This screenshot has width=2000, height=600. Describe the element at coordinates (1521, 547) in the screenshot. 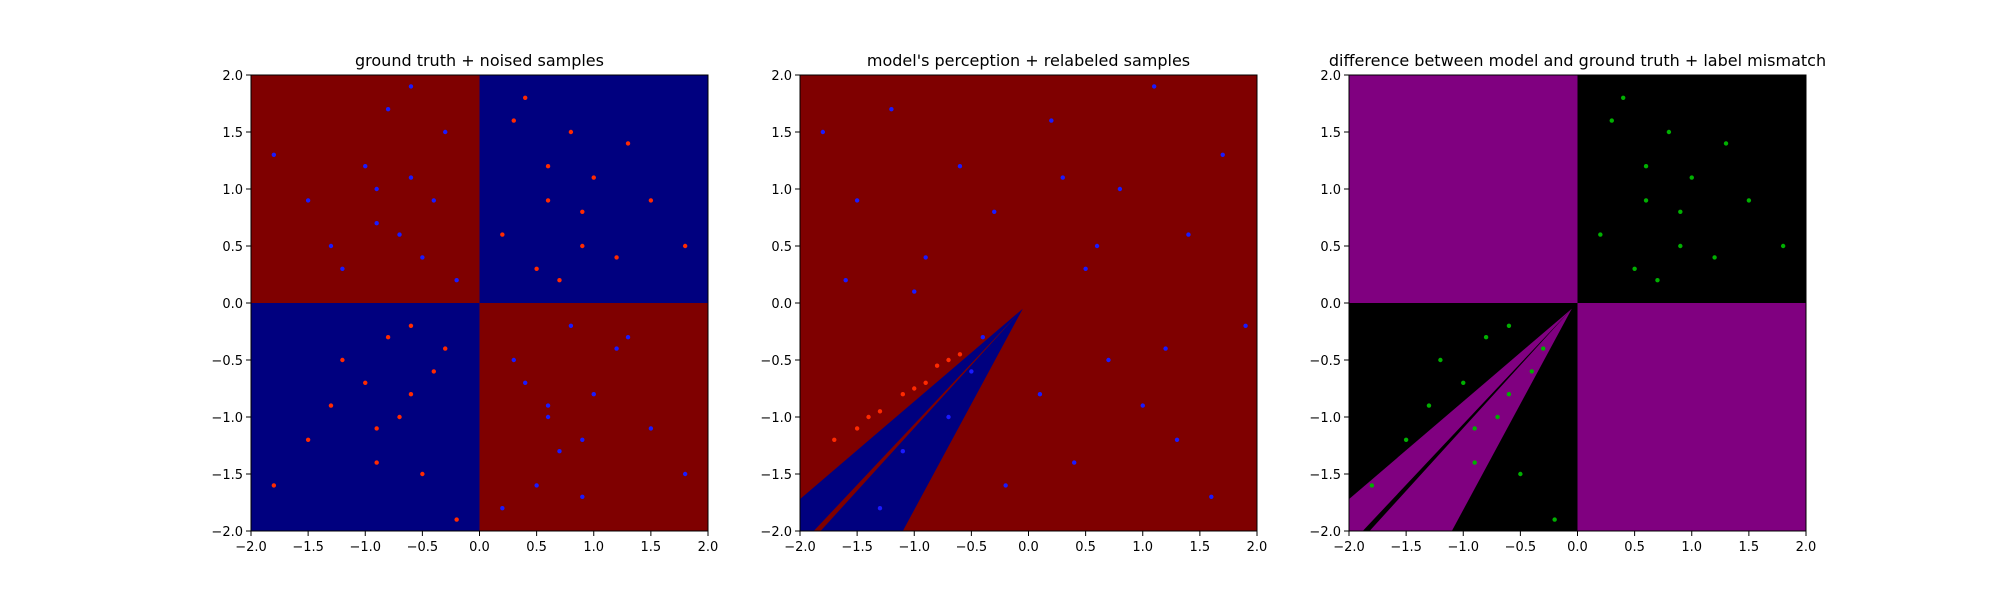

I see `x-tick-label: −0.5` at that location.